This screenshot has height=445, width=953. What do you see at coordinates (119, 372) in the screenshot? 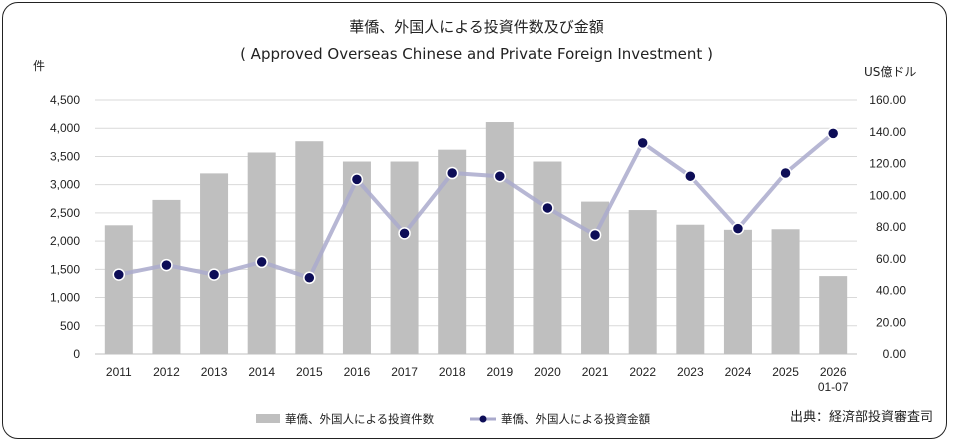
I see `x-axis-tick-label: 2011` at bounding box center [119, 372].